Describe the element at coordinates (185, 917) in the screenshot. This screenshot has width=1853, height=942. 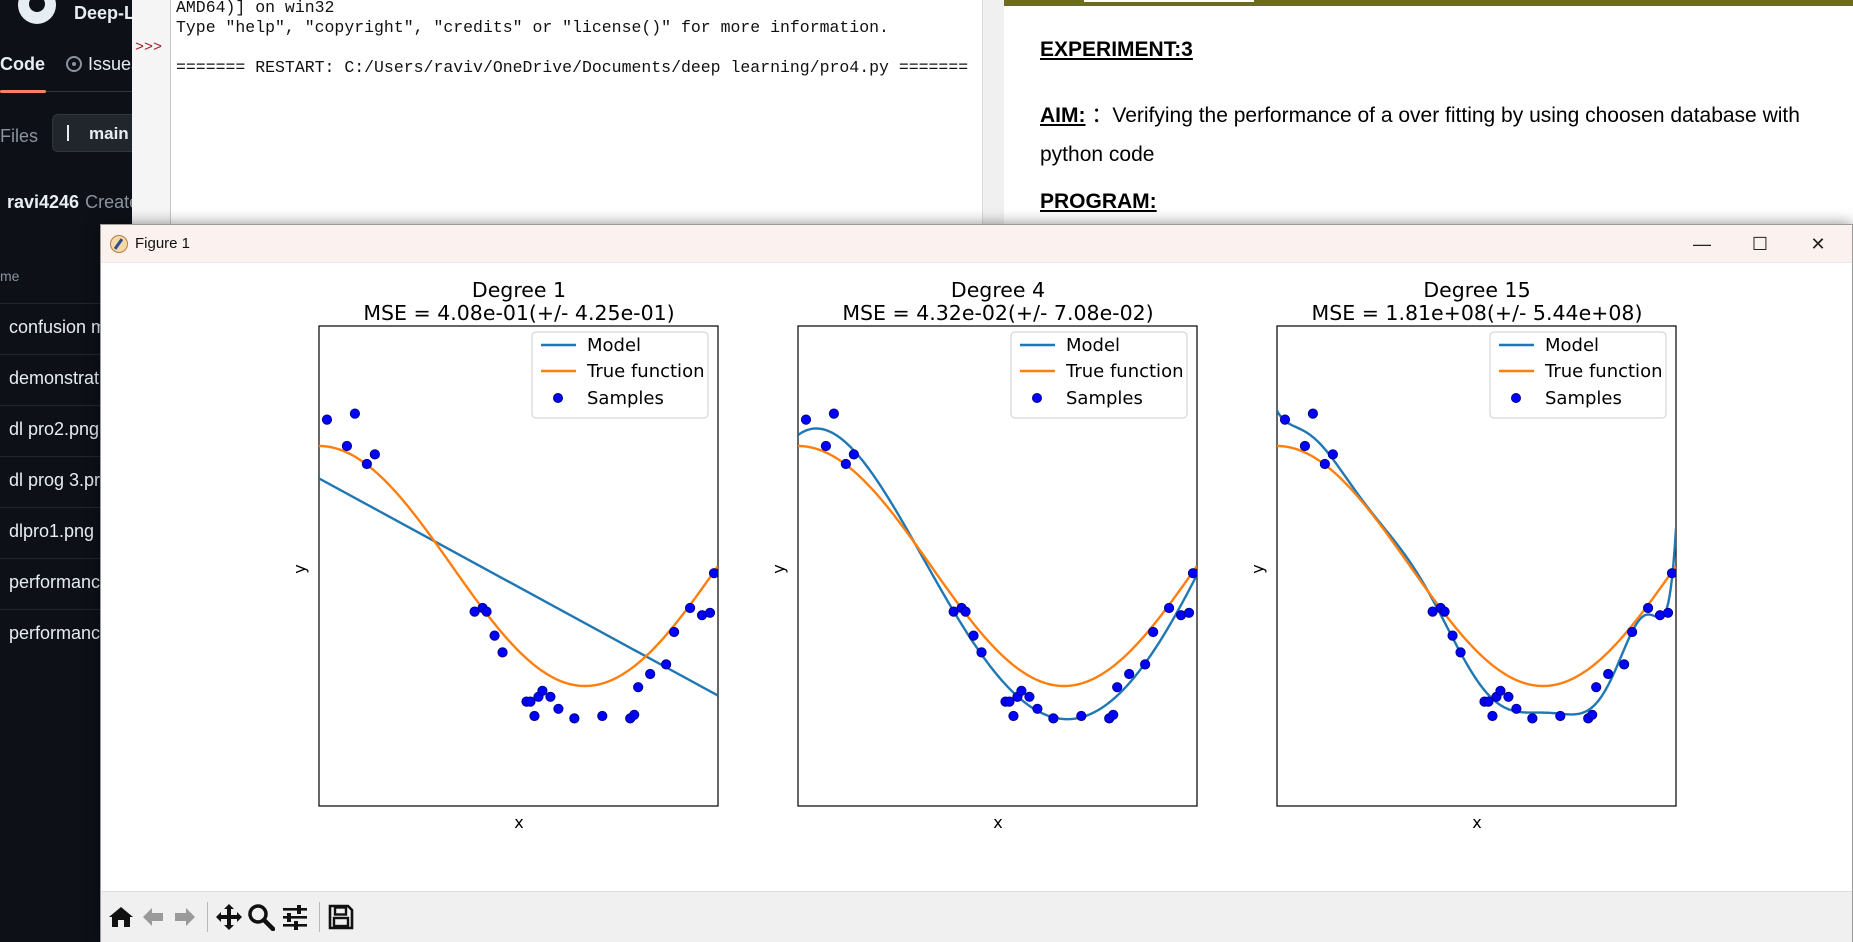
I see `forward-icon` at that location.